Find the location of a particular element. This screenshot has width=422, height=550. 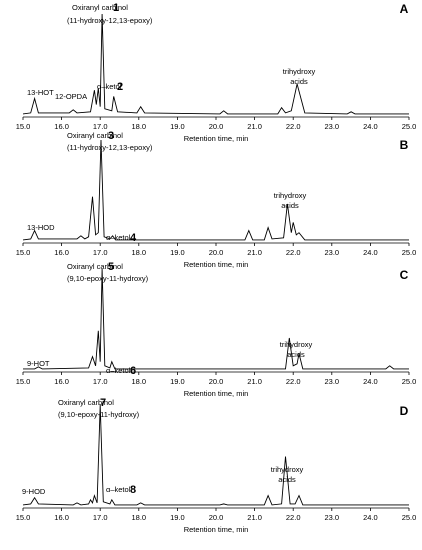

annotation: 4 is located at coordinates (133, 238).